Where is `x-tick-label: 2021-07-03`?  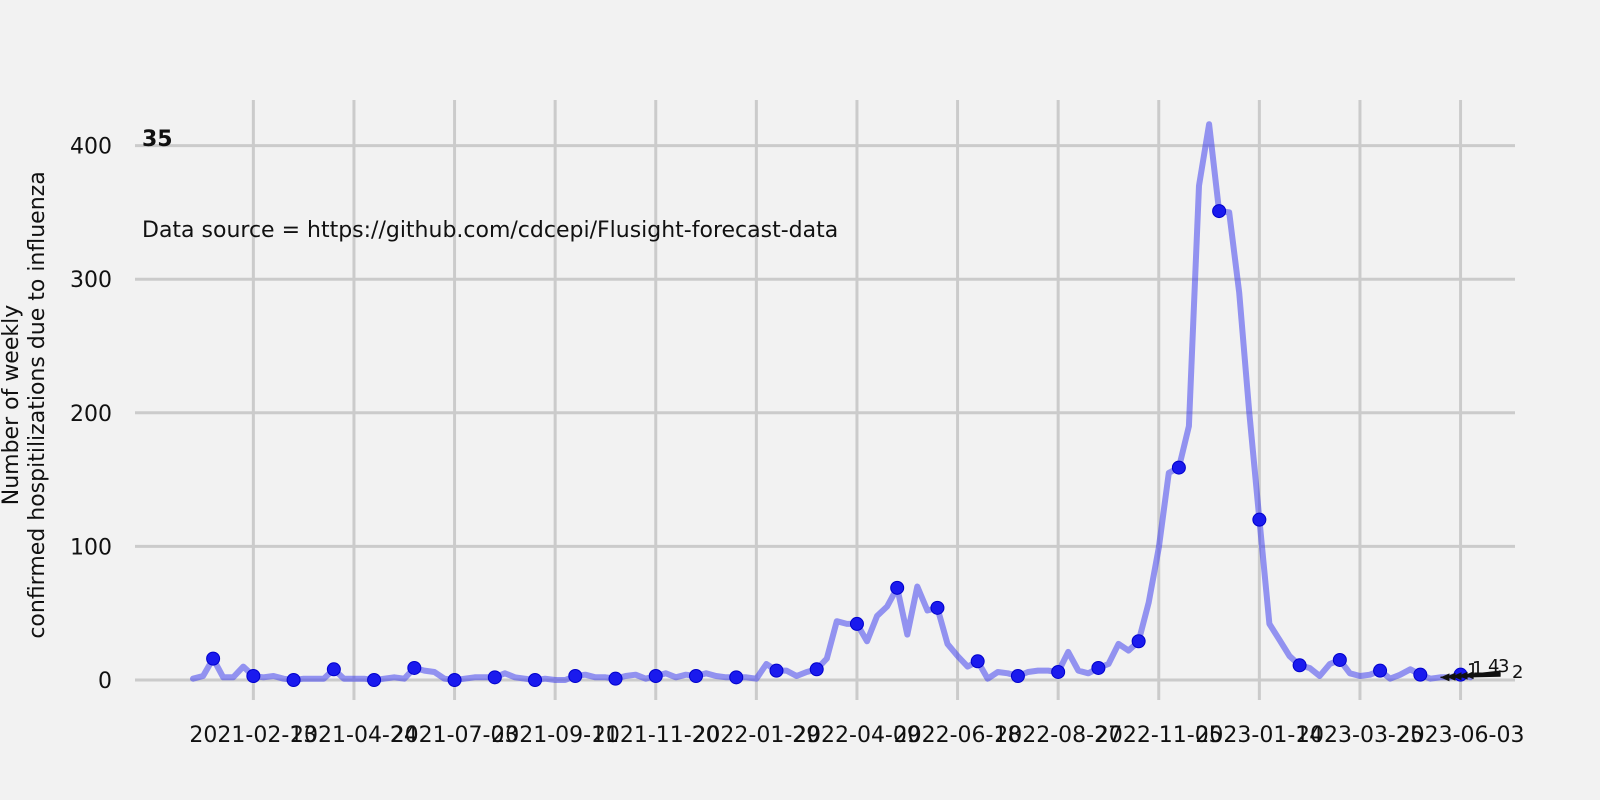 x-tick-label: 2021-07-03 is located at coordinates (455, 735).